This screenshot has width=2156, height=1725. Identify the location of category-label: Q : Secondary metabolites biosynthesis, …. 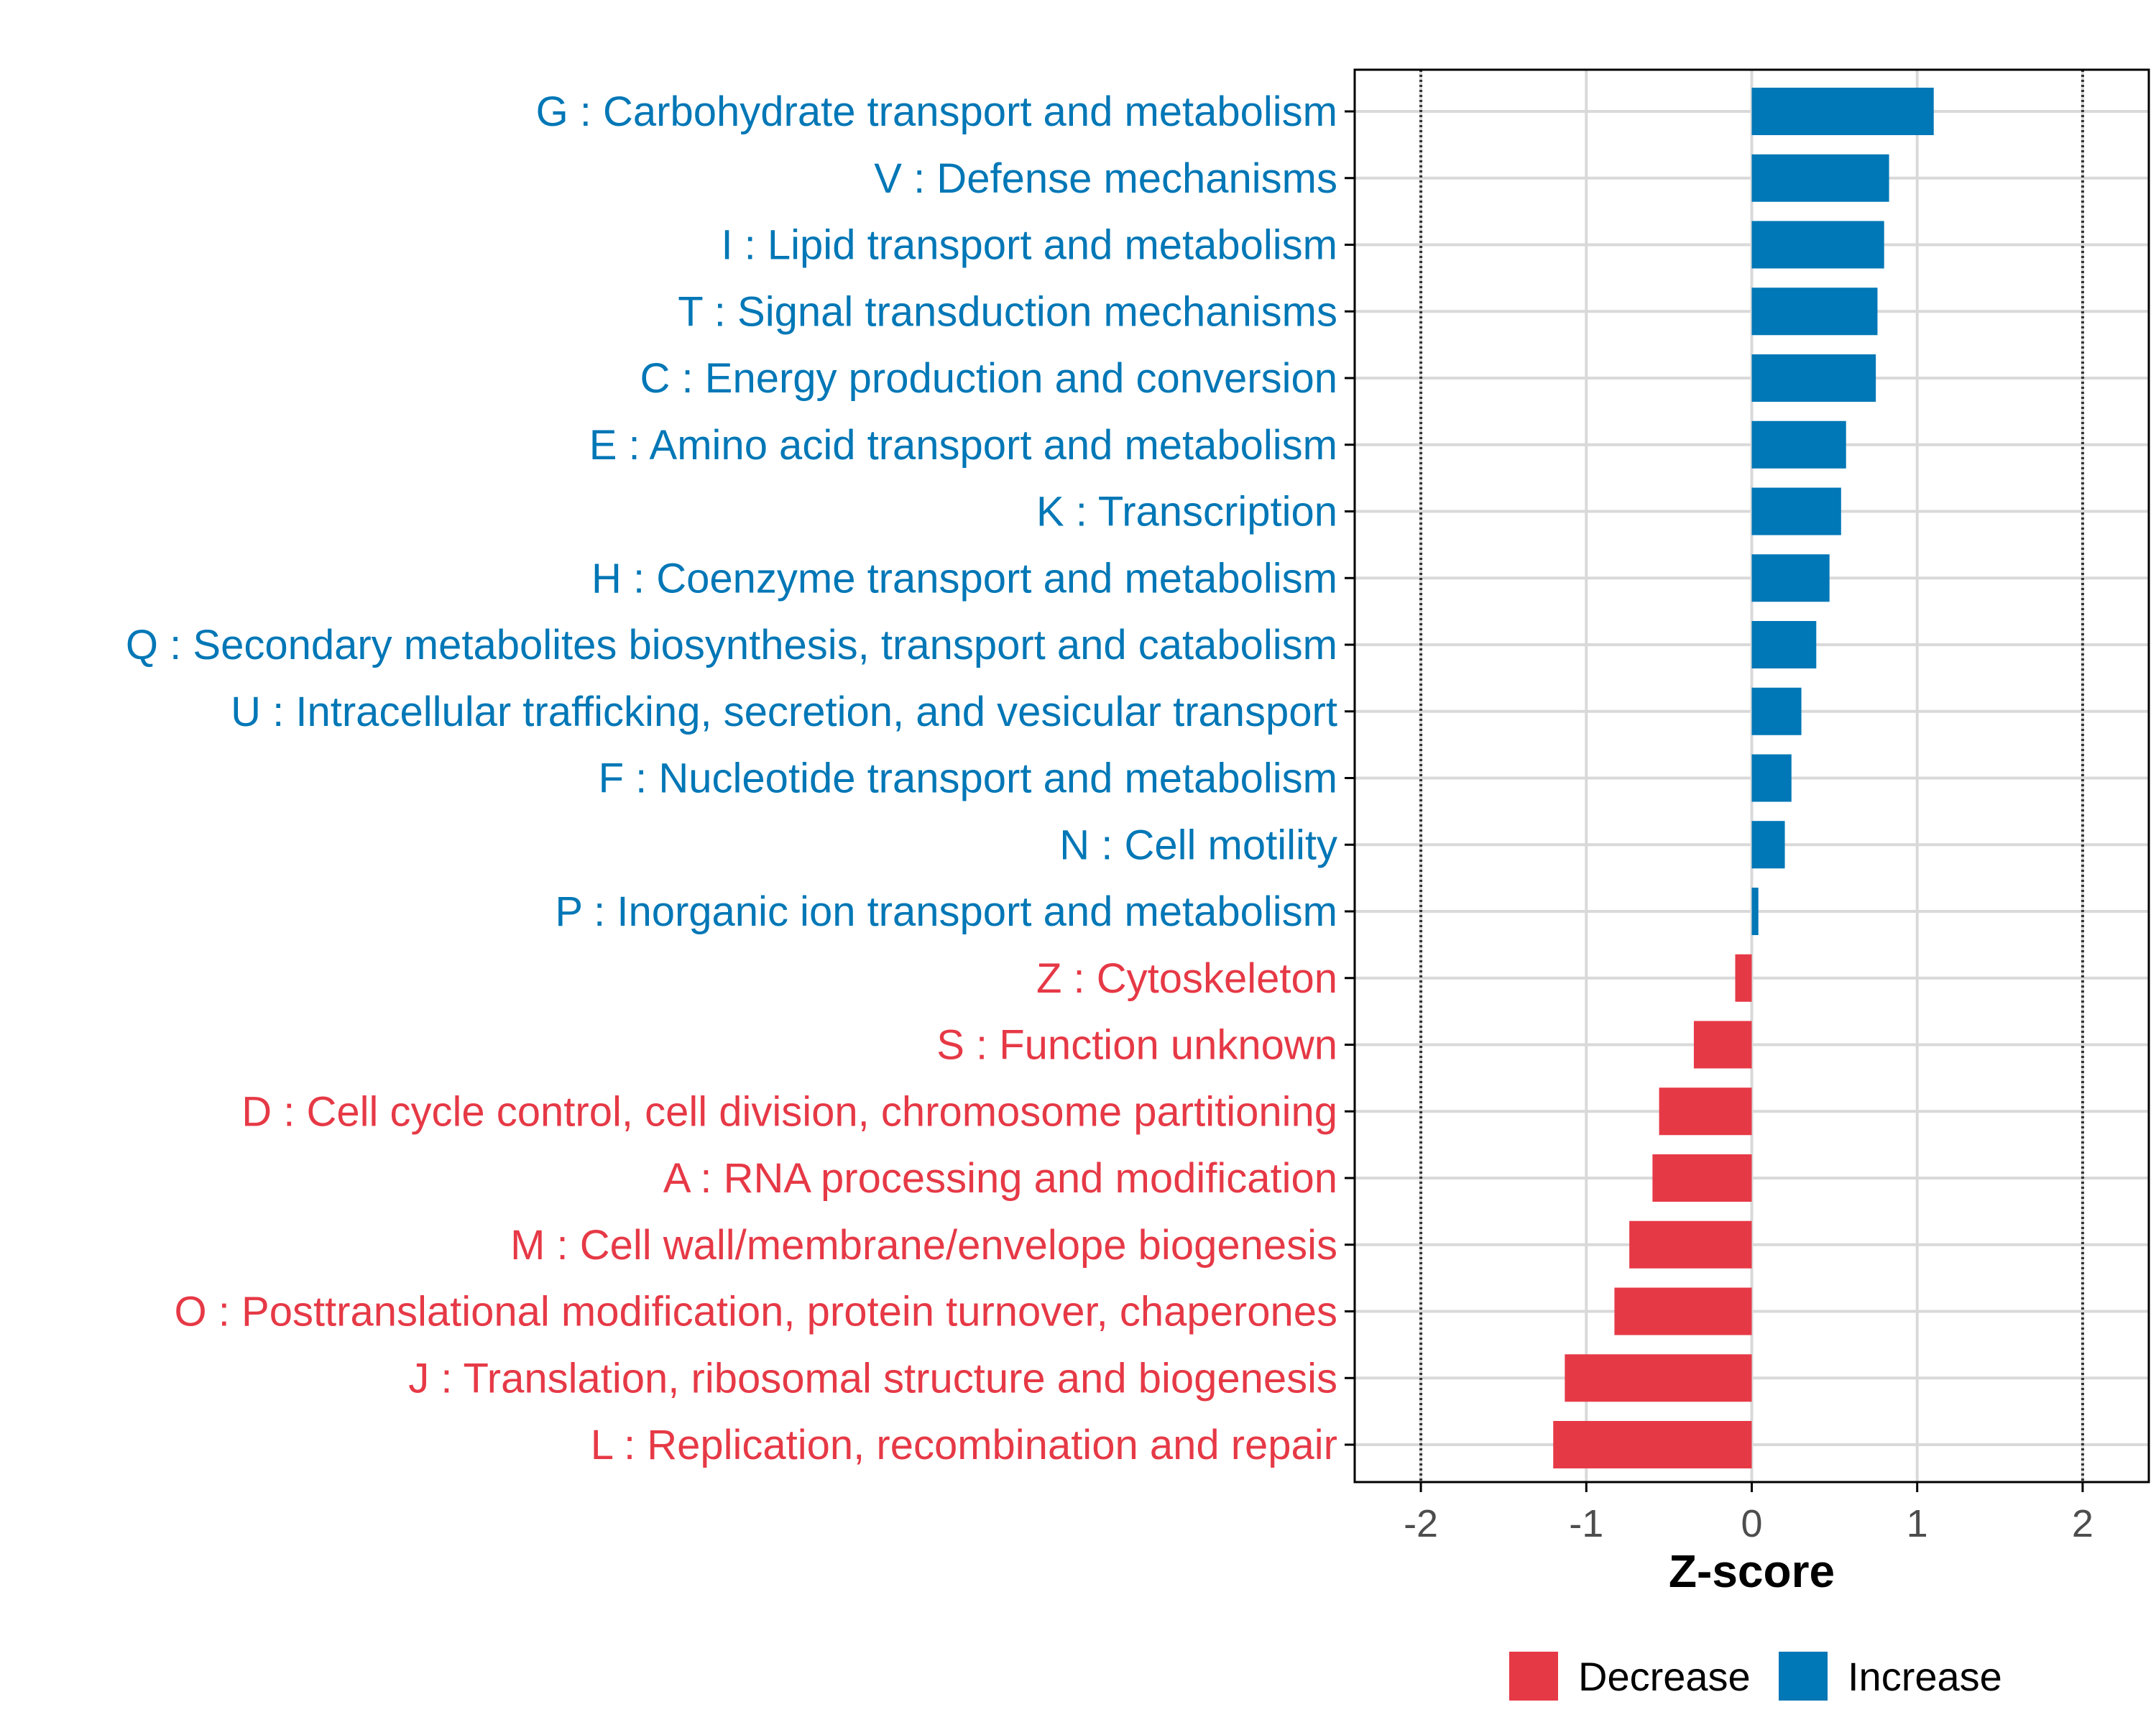
(731, 645).